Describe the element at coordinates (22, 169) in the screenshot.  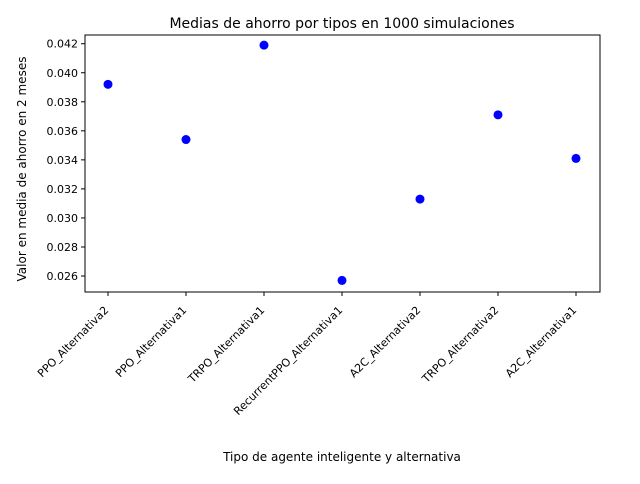
I see `y-axis-label: Valor en media de ahorro en 2 meses` at that location.